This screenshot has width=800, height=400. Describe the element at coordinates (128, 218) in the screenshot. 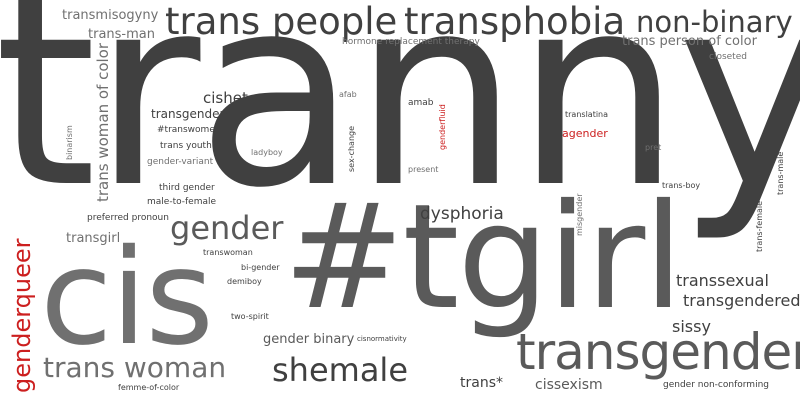

I see `word-preferred-pronoun: preferred pronoun` at that location.